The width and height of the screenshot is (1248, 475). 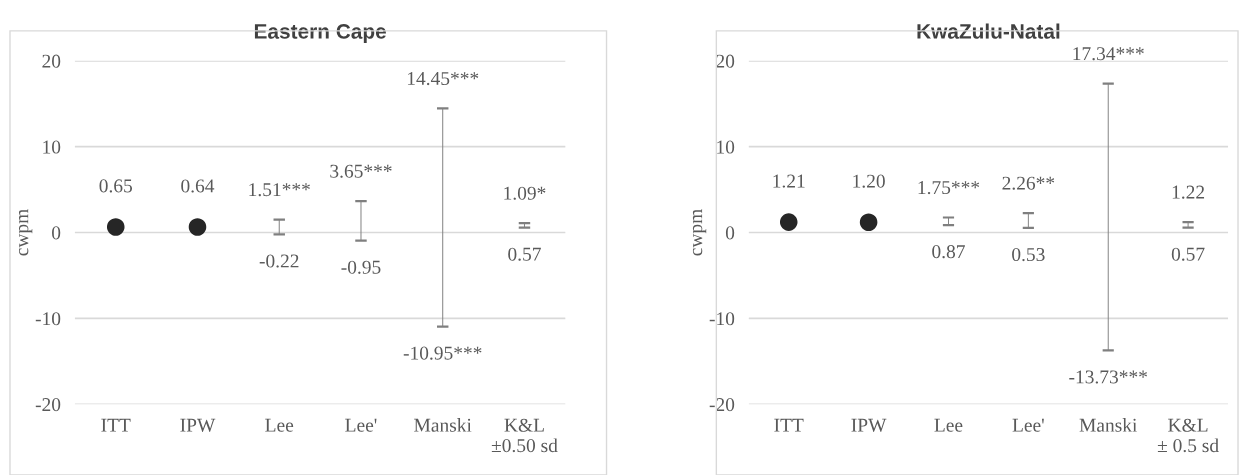 I want to click on chart-title: Eastern Cape, so click(x=320, y=33).